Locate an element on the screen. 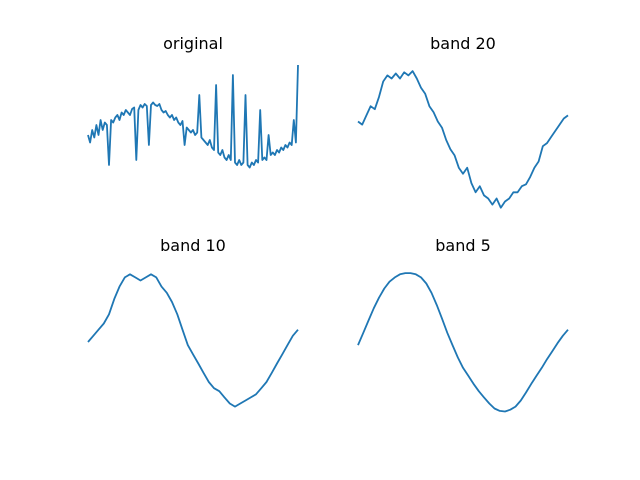  subplot-title-band-5: band 5 is located at coordinates (463, 245).